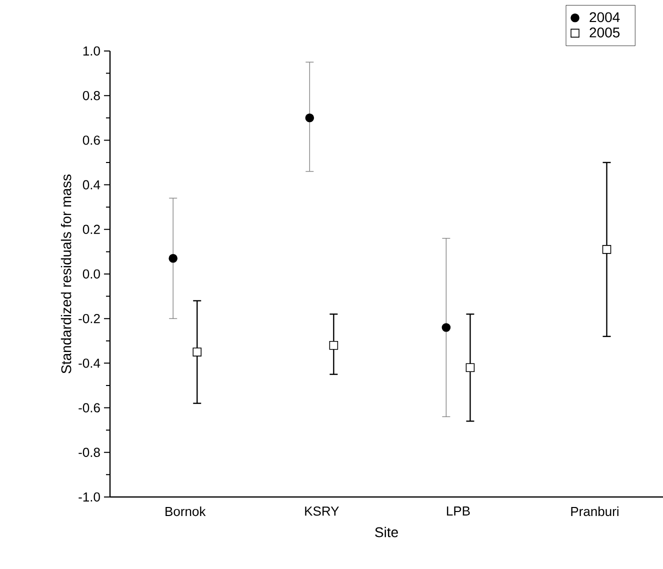  Describe the element at coordinates (605, 17) in the screenshot. I see `legend-label: 2004` at that location.